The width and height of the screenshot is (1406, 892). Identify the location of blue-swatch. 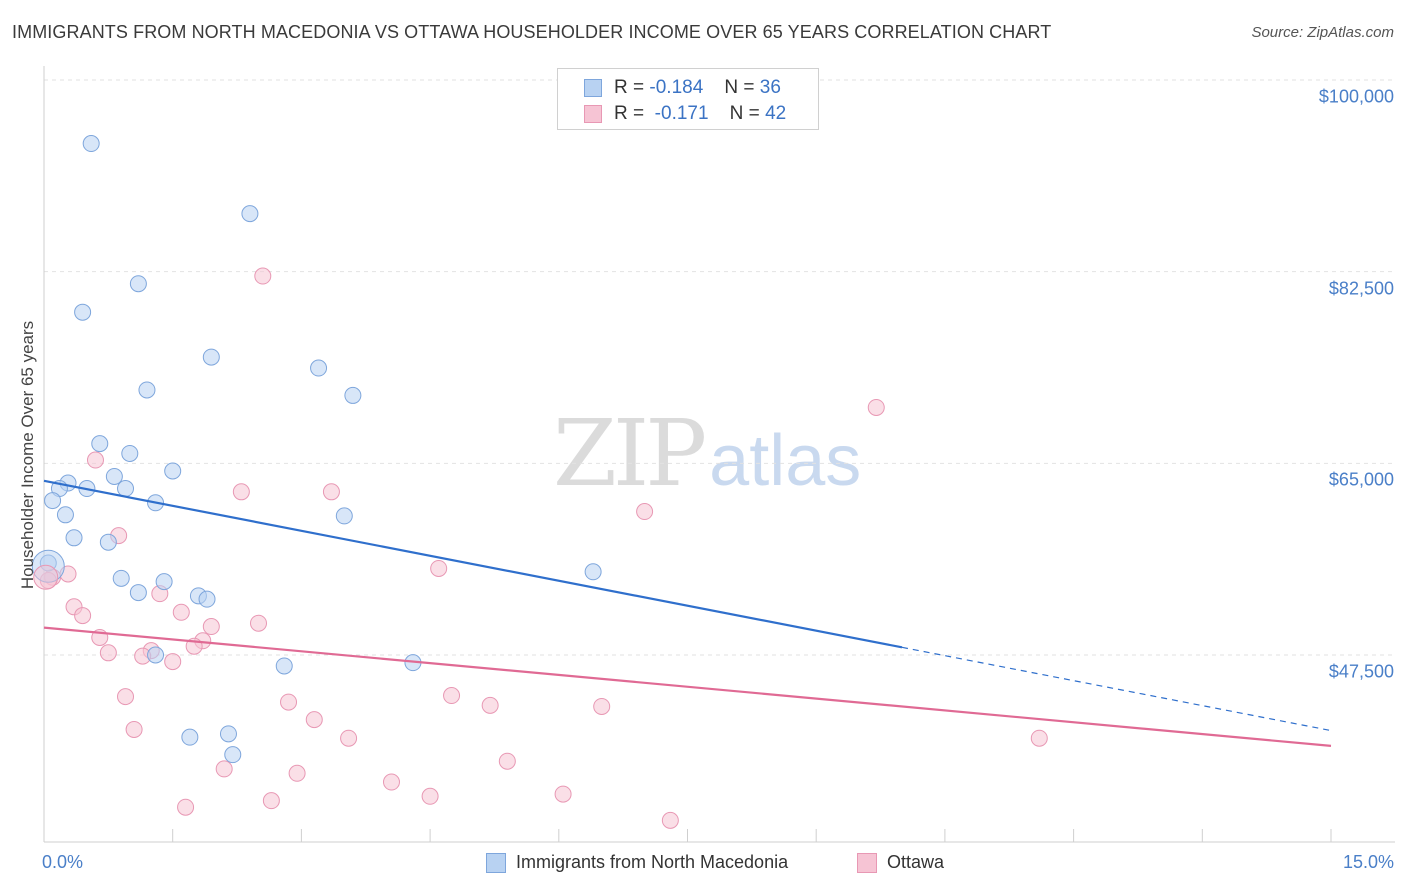
(593, 88).